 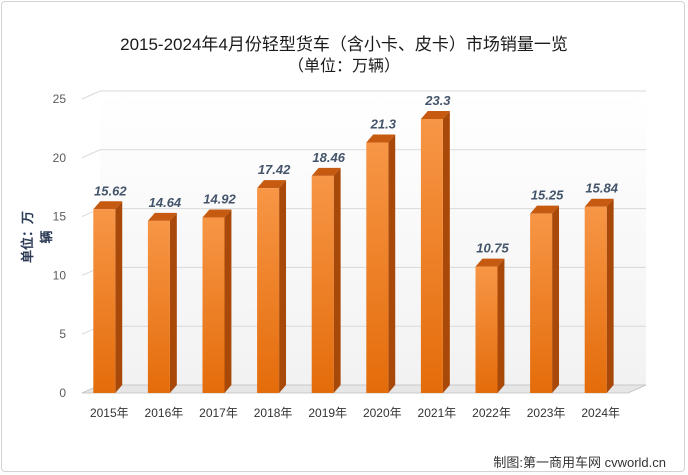 I want to click on x-tick-label: 2020年, so click(x=382, y=413).